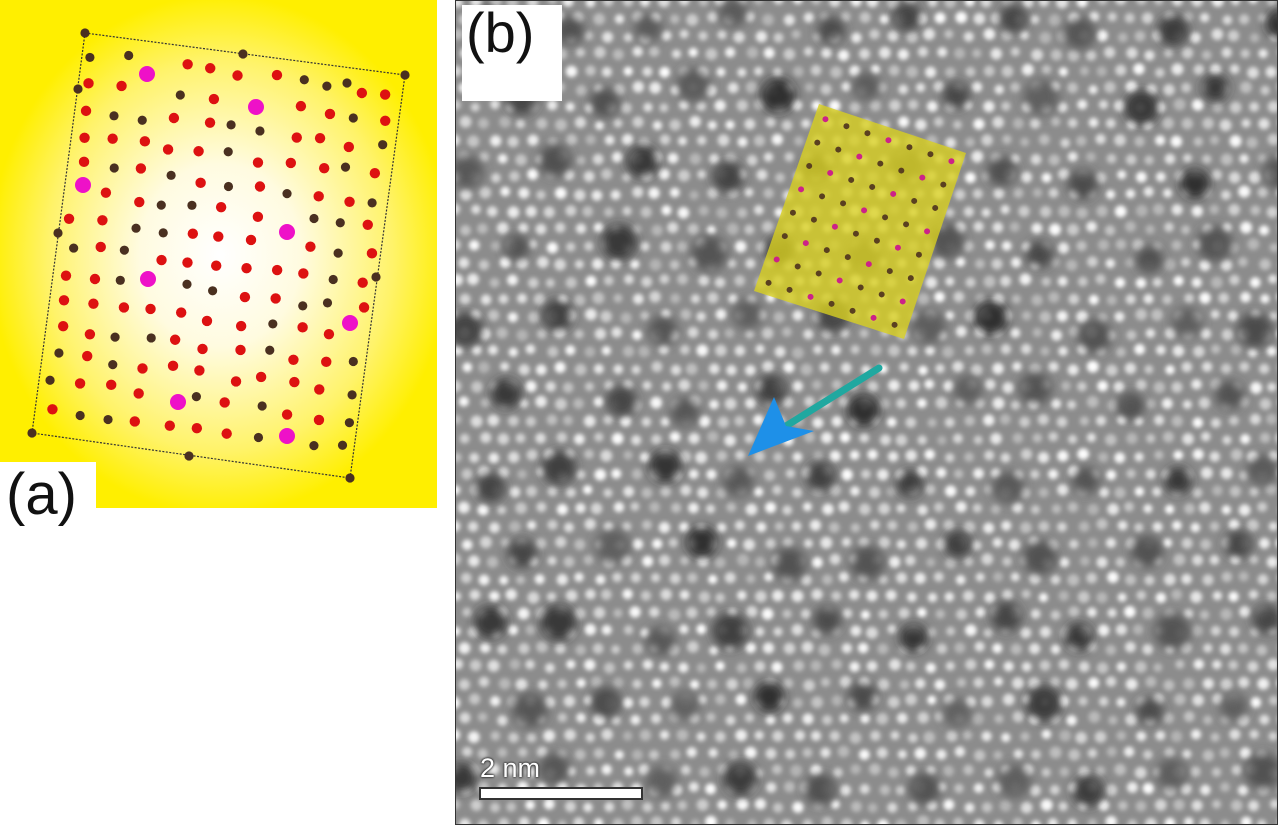 This screenshot has width=1280, height=827. I want to click on dark-atom, so click(287, 193).